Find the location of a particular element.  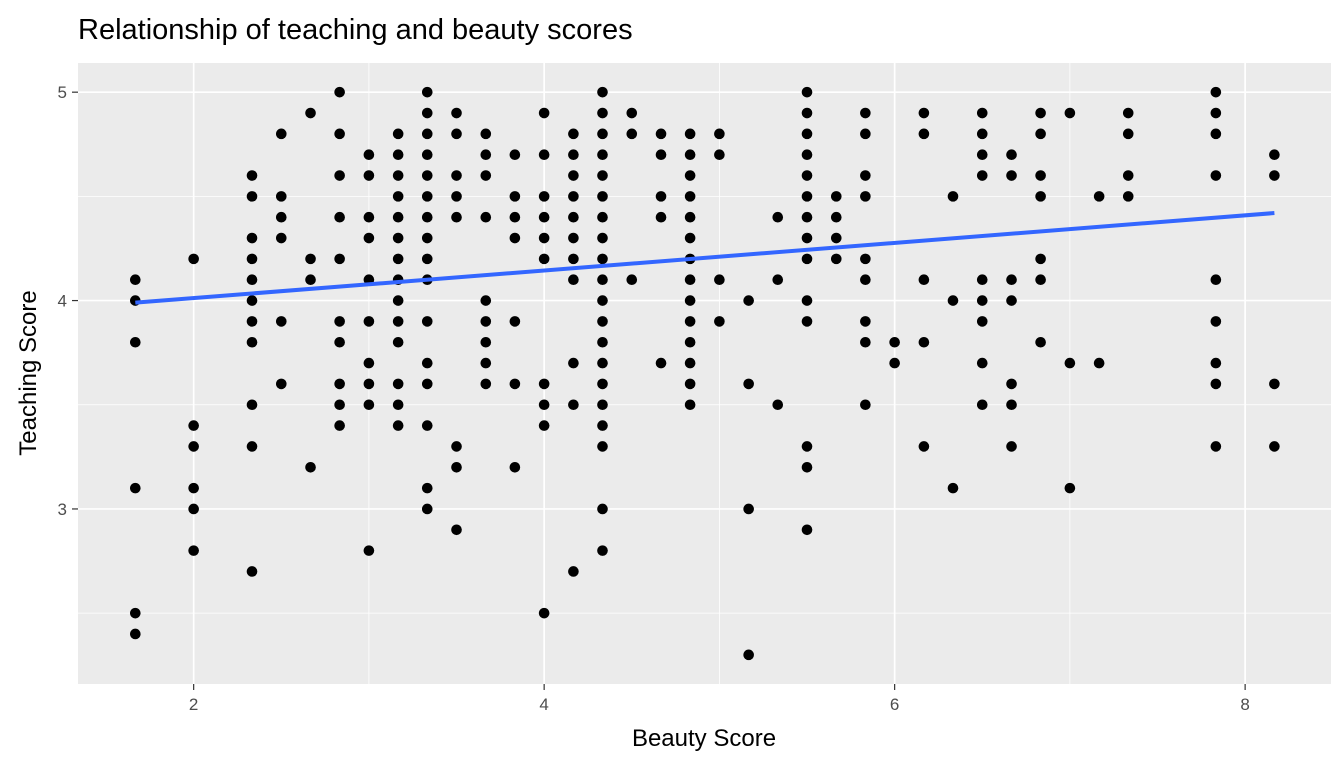

x-axis-title: Beauty Score is located at coordinates (704, 738).